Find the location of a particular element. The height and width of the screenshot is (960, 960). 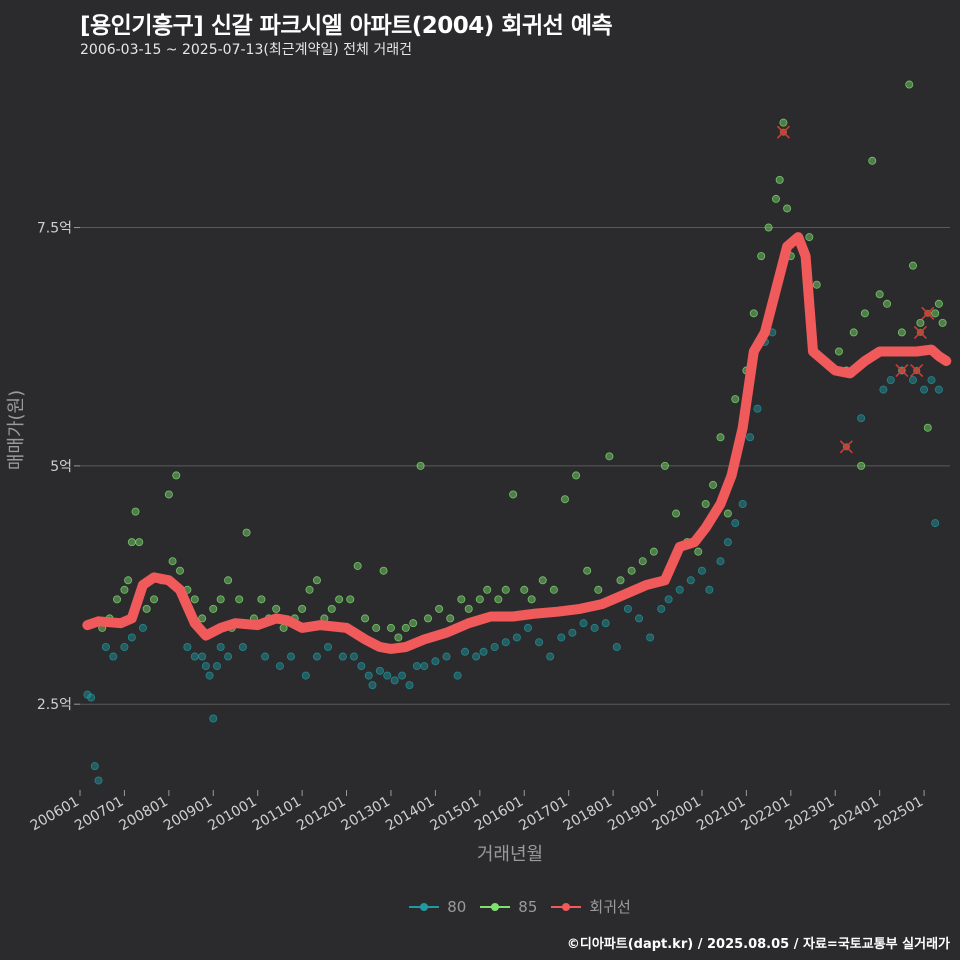

legend-item-85: 85 is located at coordinates (508, 906).